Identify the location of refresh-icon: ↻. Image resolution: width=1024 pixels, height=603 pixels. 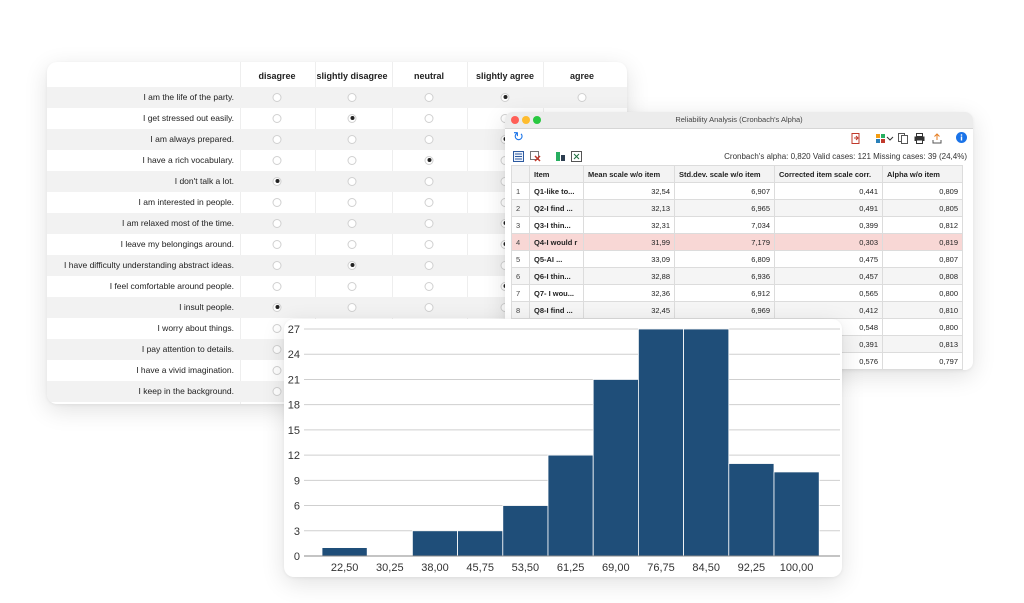
(518, 136).